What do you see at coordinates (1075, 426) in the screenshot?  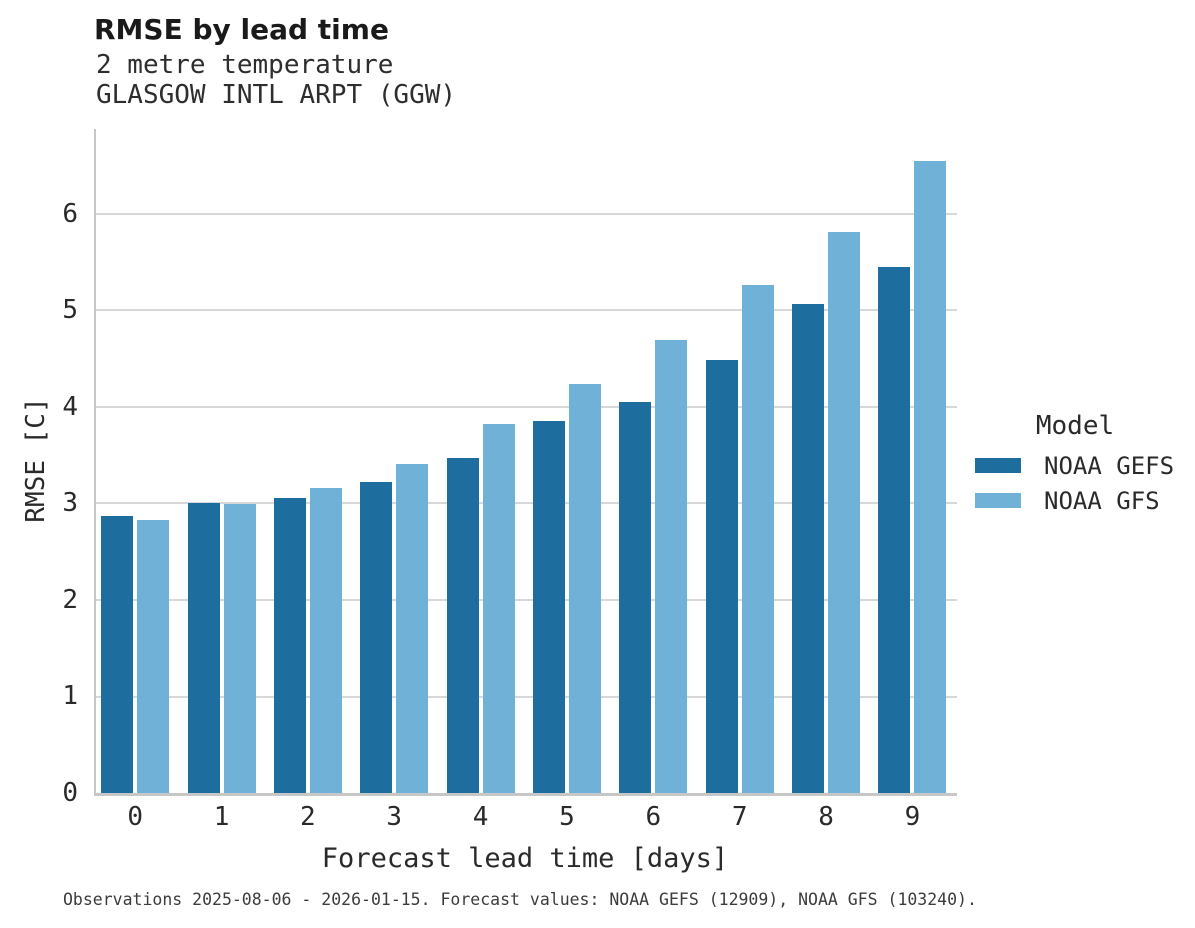 I see `legend-title: Model` at bounding box center [1075, 426].